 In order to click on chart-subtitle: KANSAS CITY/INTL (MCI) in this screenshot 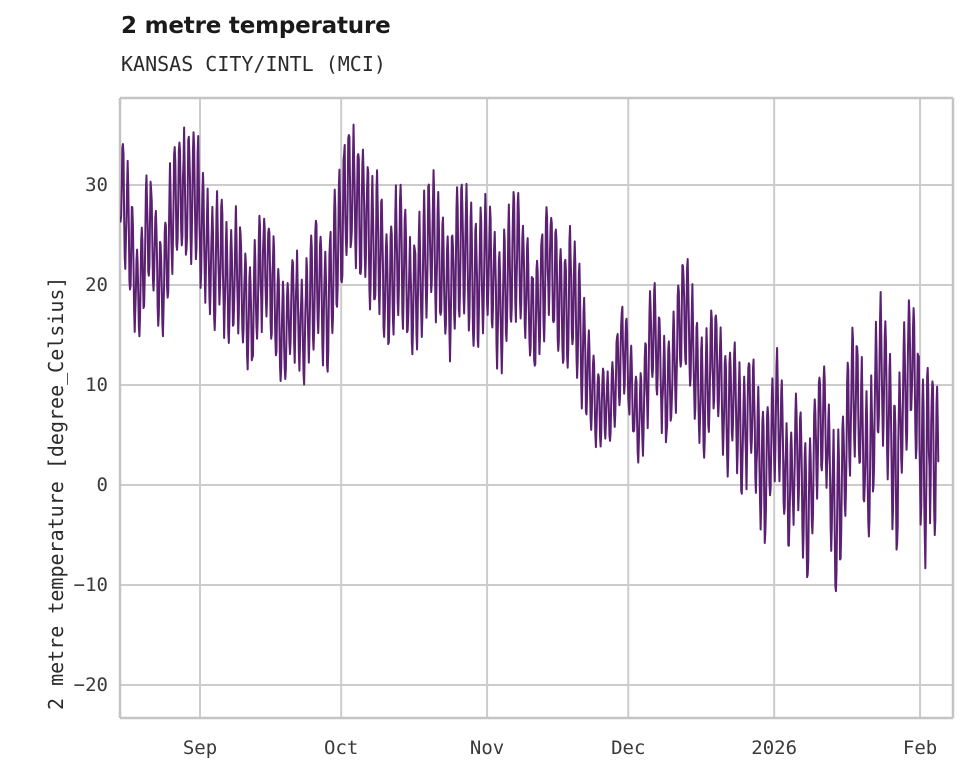, I will do `click(253, 64)`.